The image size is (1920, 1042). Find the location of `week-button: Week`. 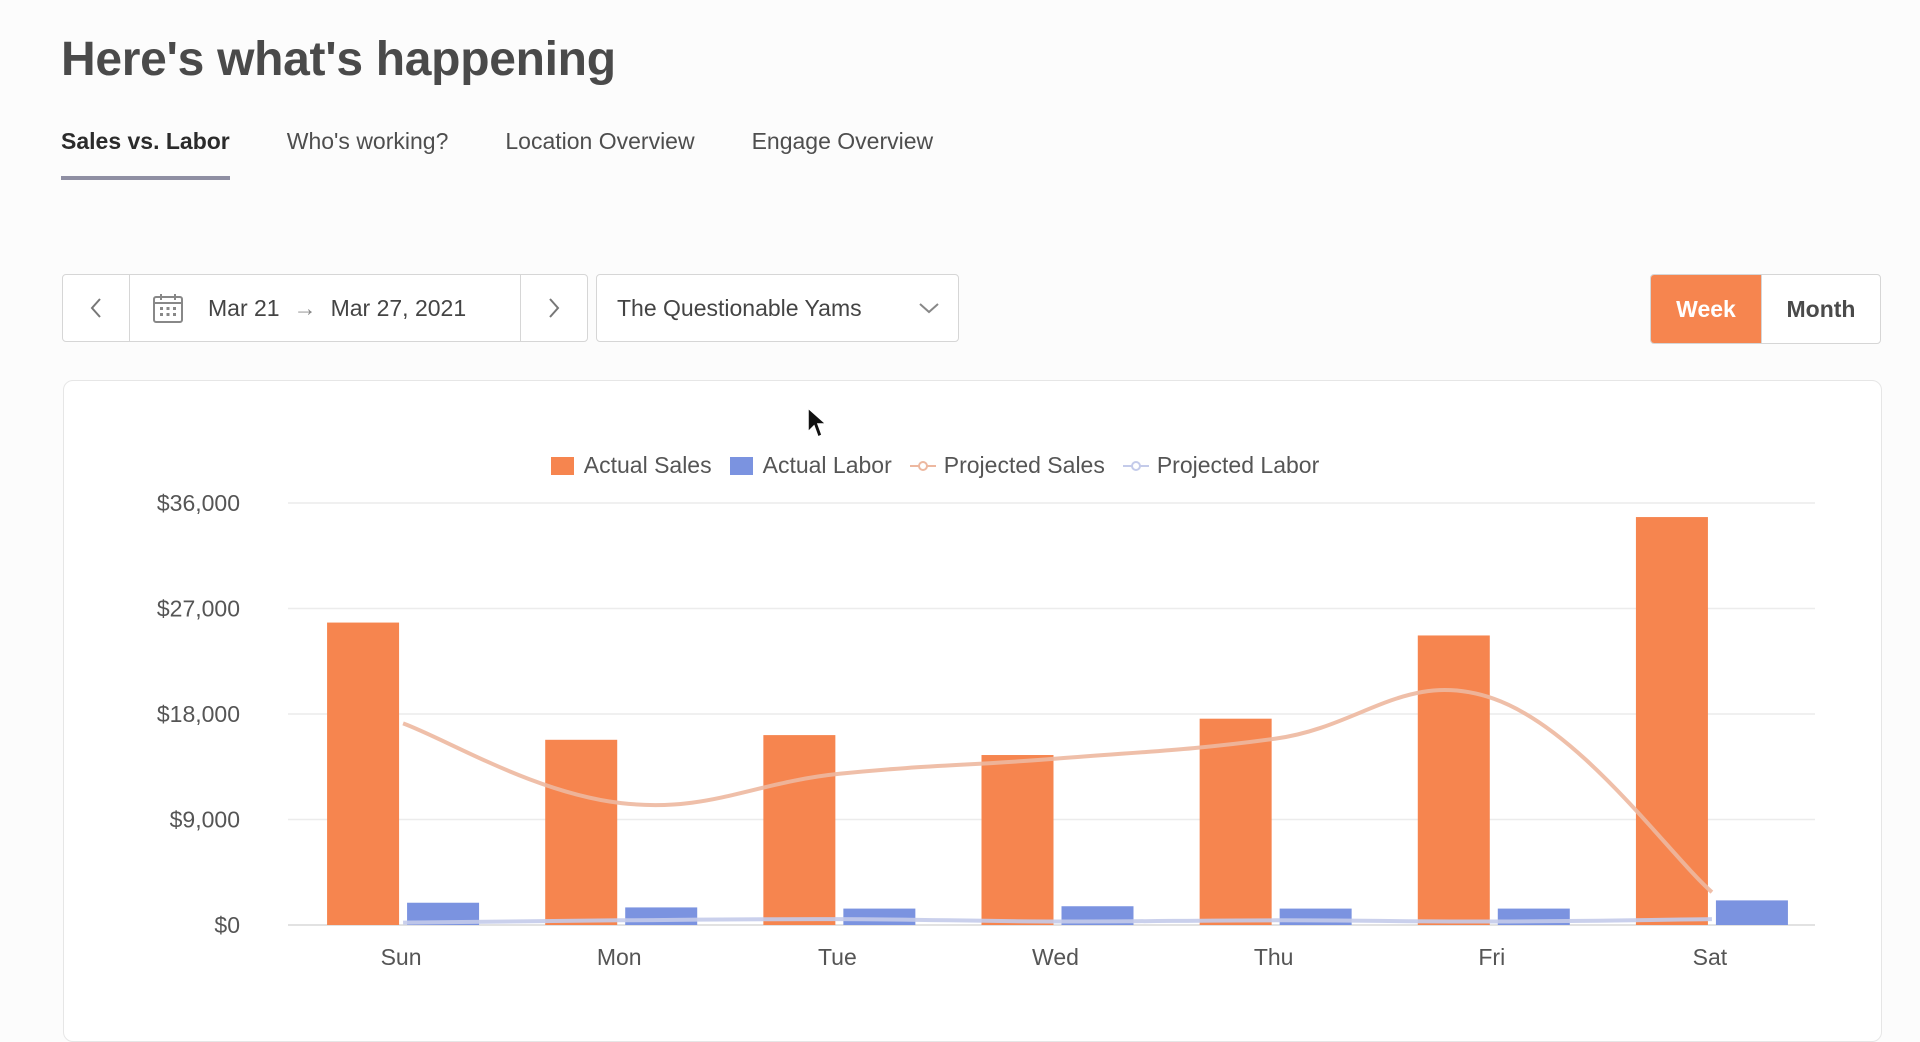

week-button: Week is located at coordinates (1706, 309).